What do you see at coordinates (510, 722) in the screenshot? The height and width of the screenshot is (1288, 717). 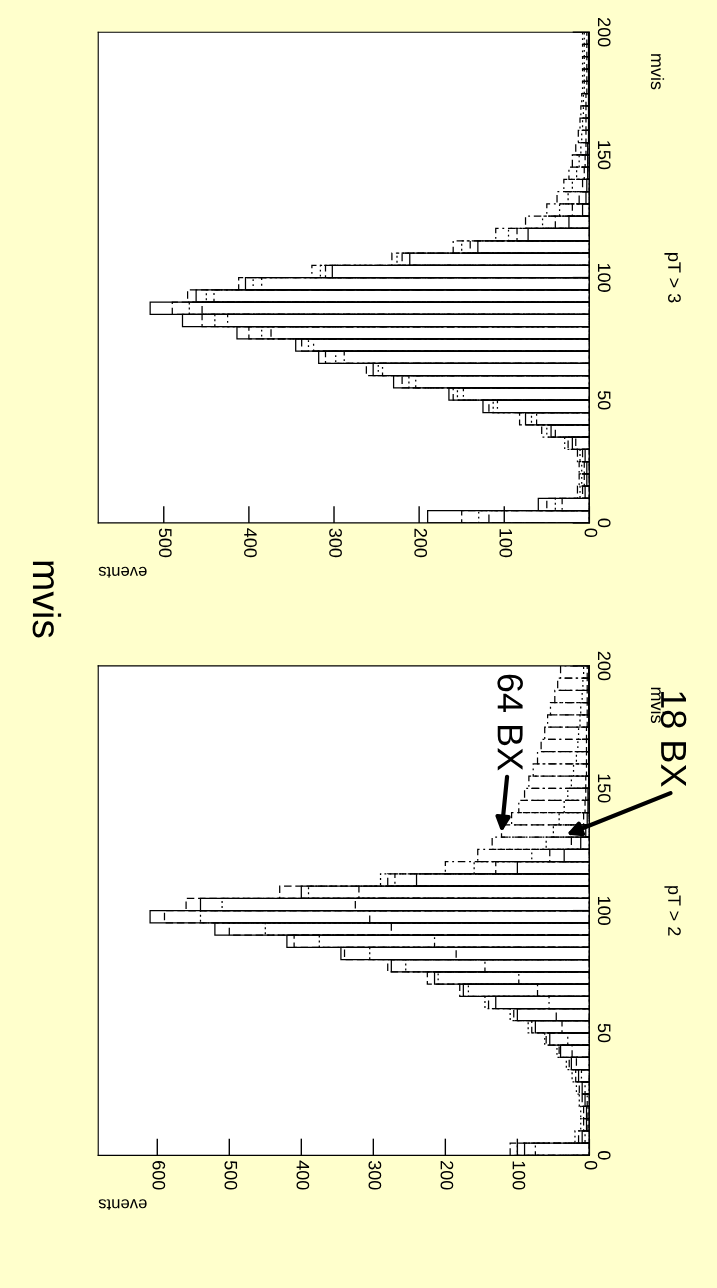 I see `annotation: 64 BX` at bounding box center [510, 722].